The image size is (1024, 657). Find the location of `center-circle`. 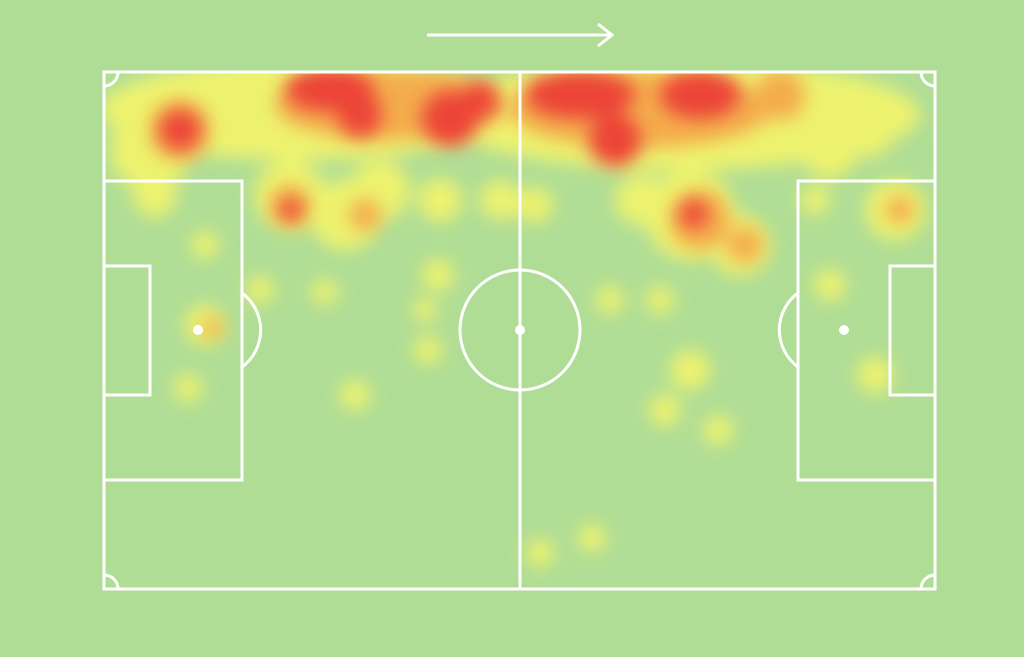

center-circle is located at coordinates (520, 330).